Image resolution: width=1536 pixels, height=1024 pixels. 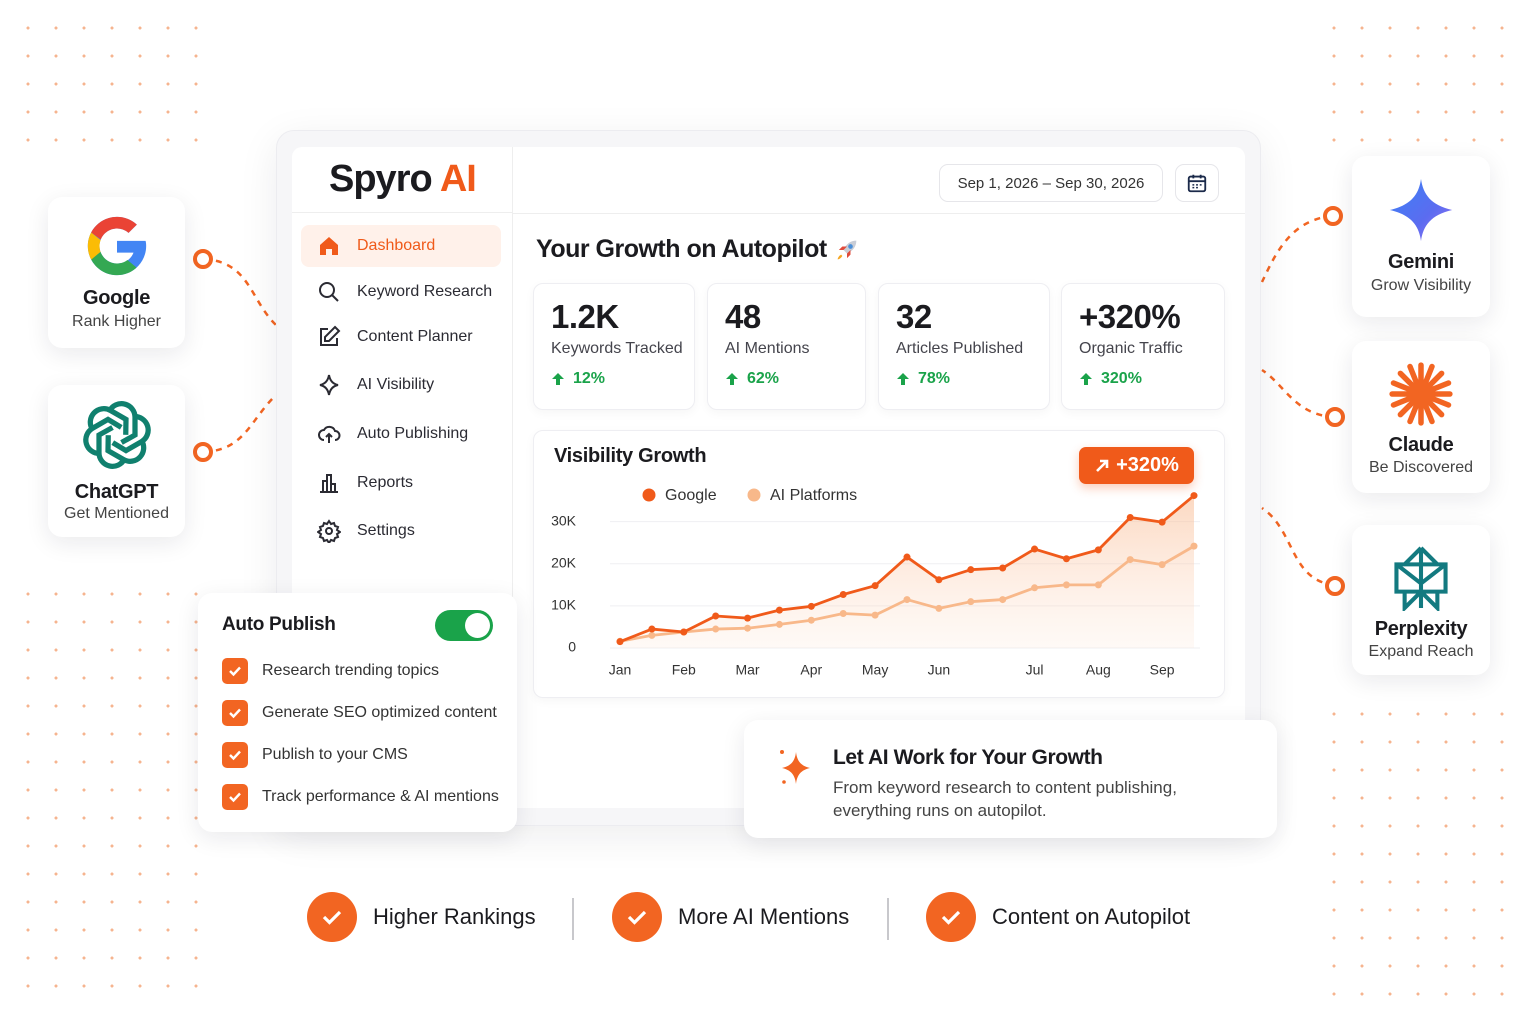 I want to click on integration-card: Gemini Grow Visibility, so click(x=1421, y=236).